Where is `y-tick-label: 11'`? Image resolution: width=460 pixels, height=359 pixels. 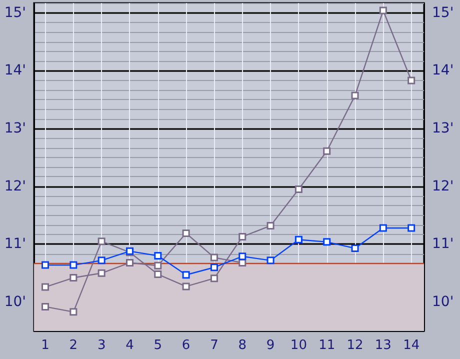 y-tick-label: 11' is located at coordinates (15, 244).